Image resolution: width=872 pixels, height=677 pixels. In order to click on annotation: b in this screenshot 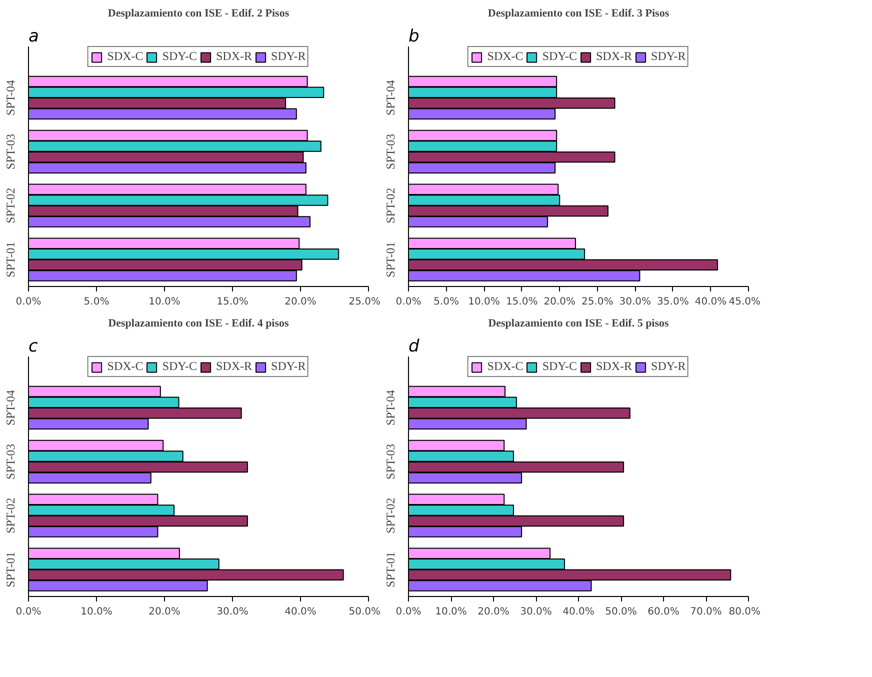, I will do `click(414, 36)`.